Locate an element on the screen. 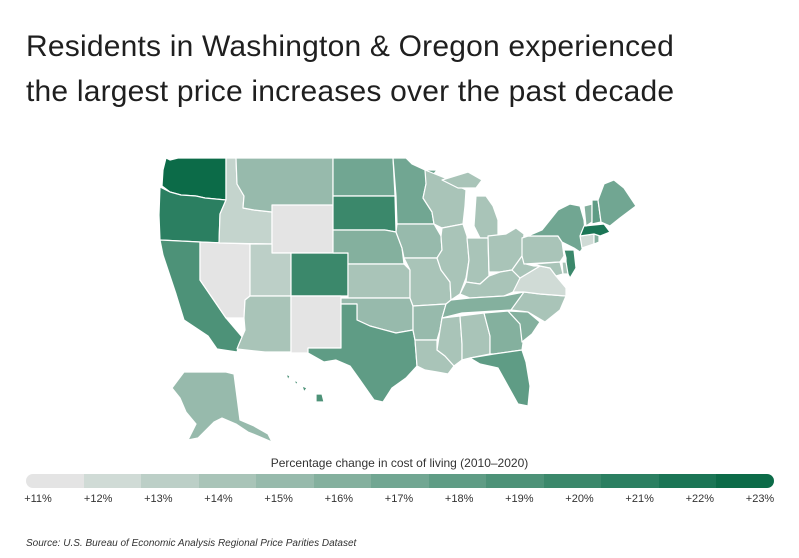 The image size is (799, 558). state-az is located at coordinates (264, 324).